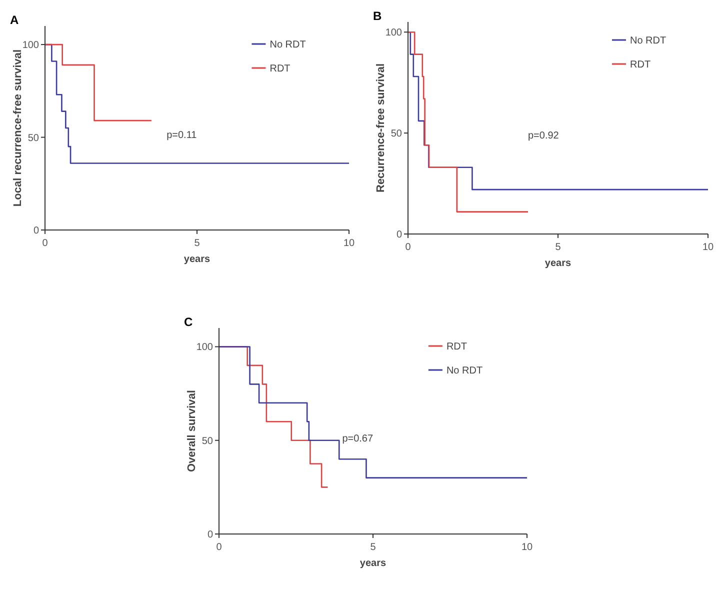  I want to click on chart-title: C, so click(188, 322).